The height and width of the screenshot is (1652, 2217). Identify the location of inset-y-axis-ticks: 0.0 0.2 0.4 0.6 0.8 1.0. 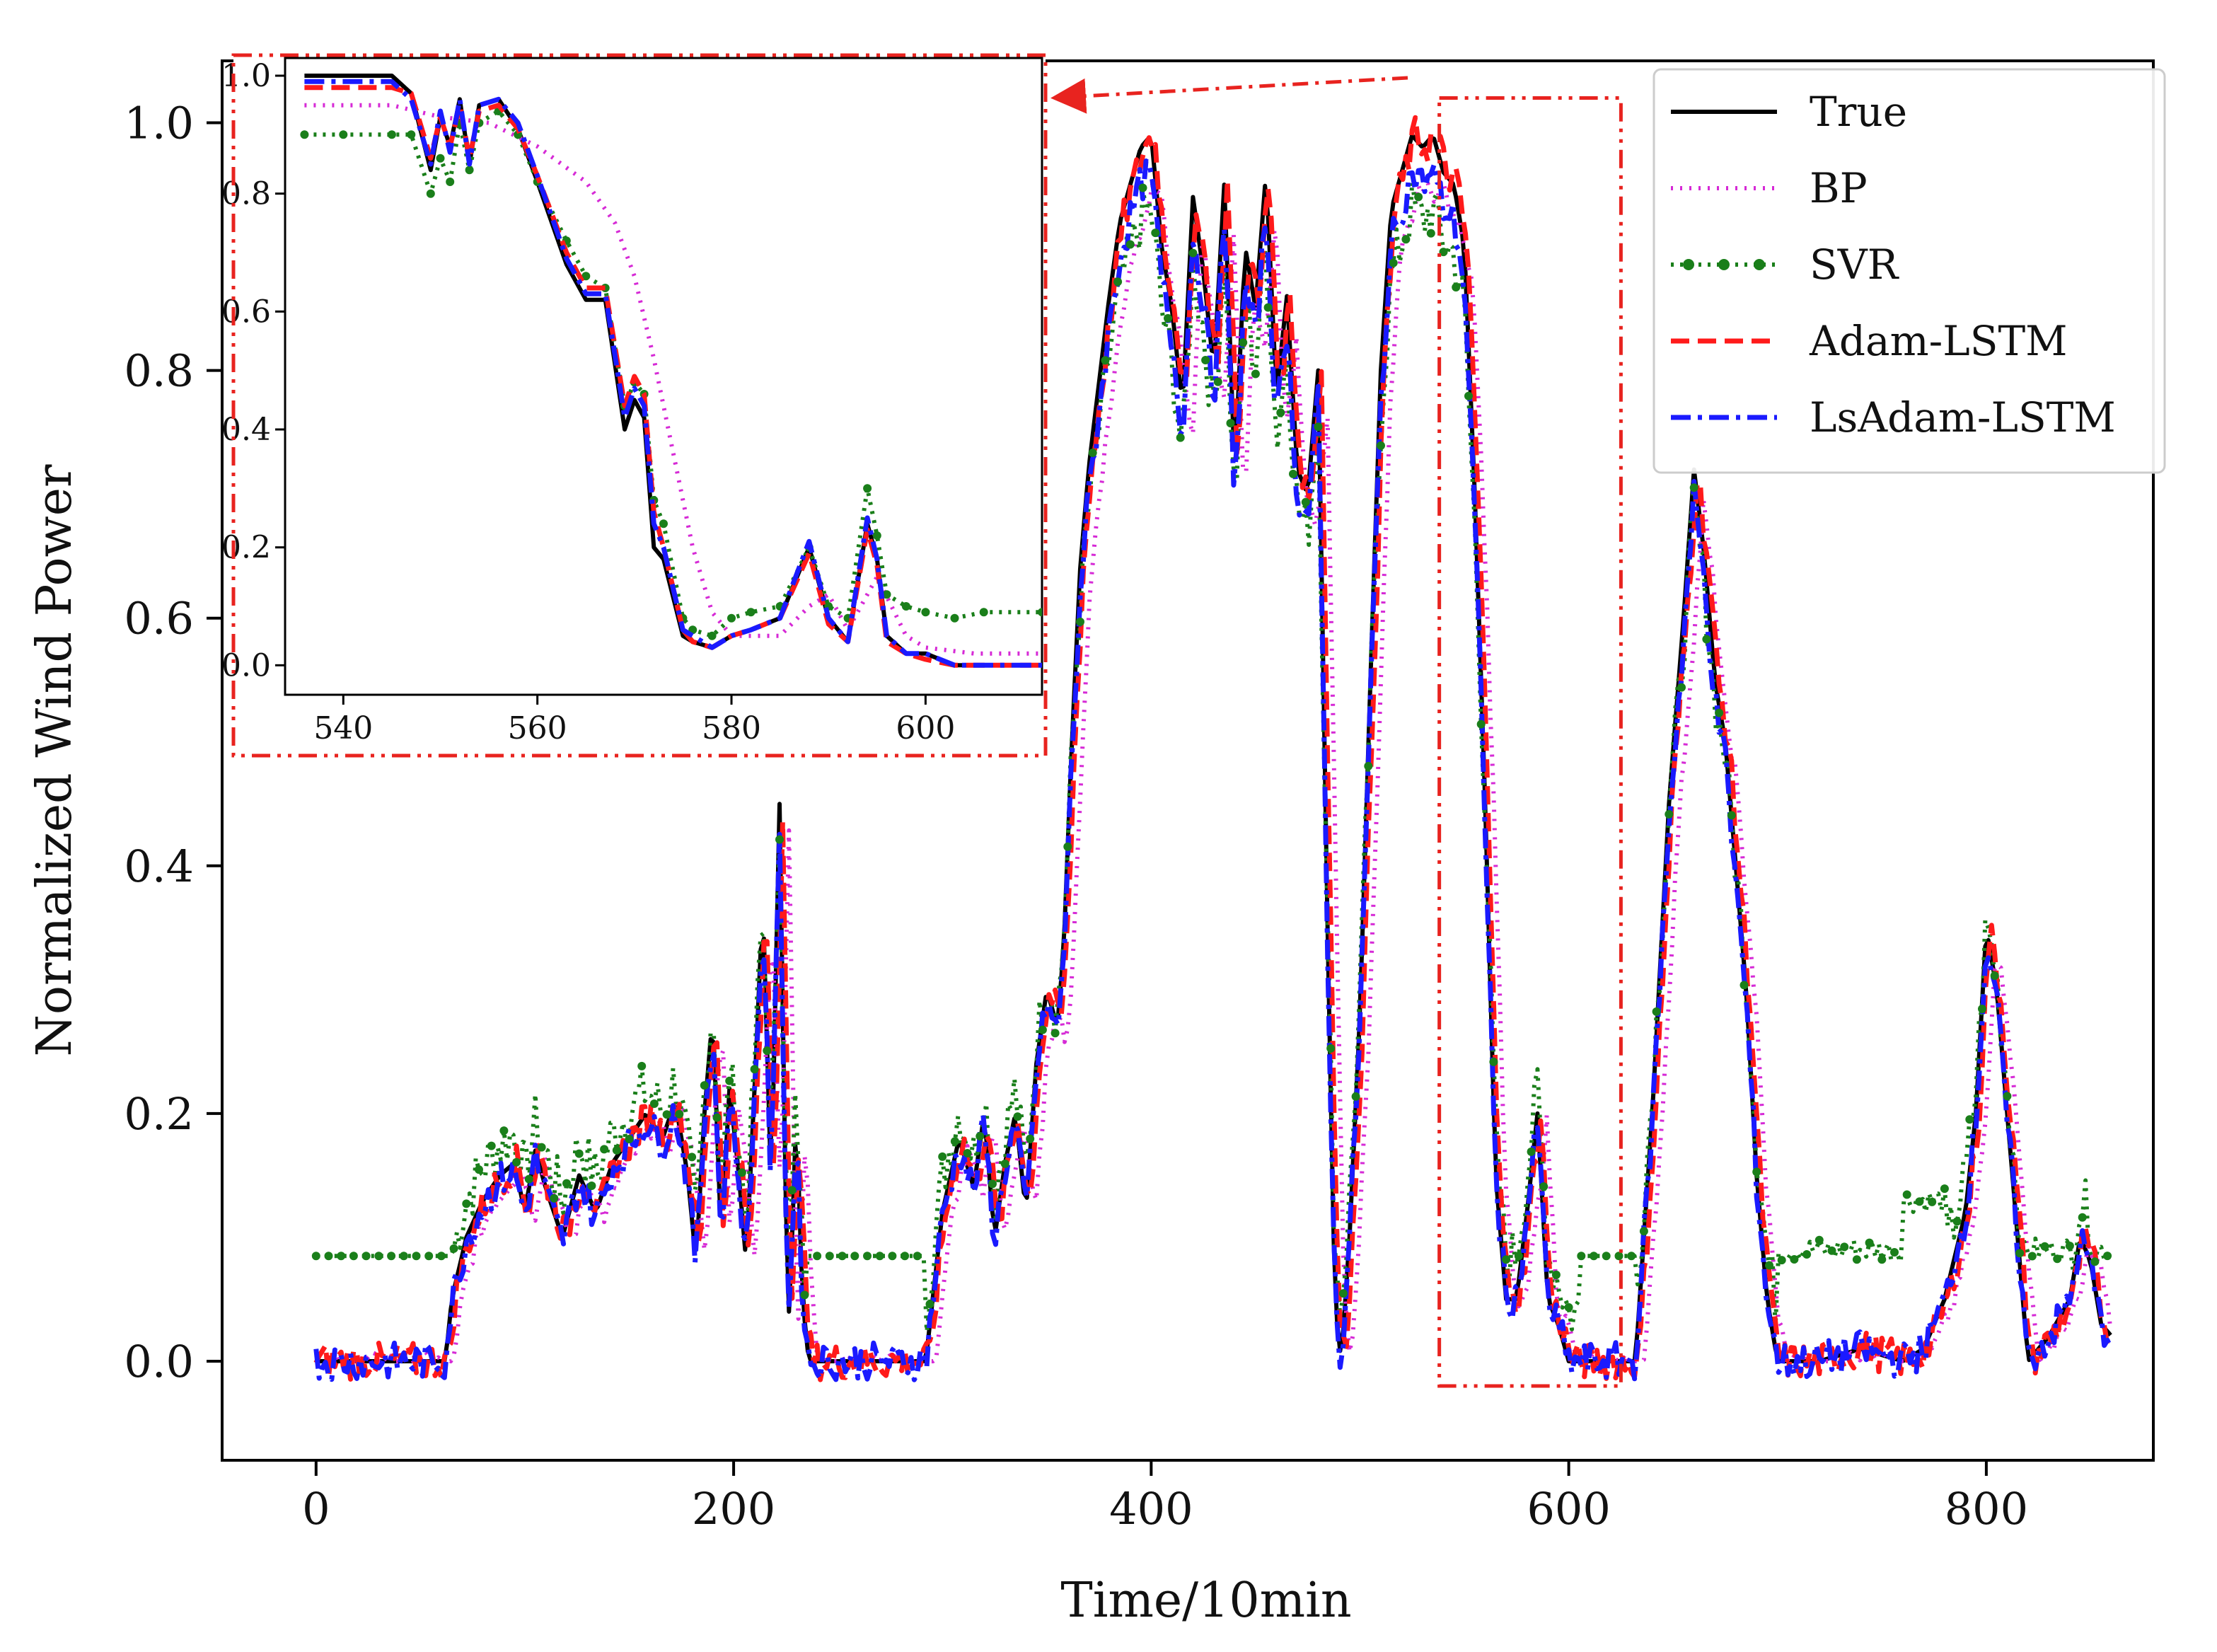
(253, 370).